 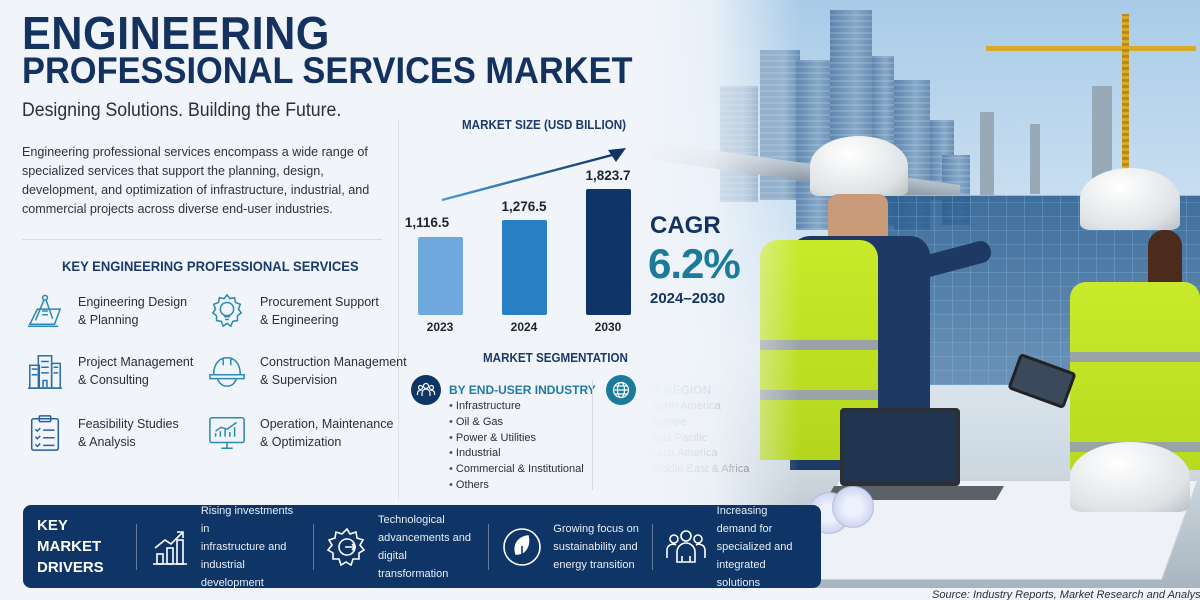 What do you see at coordinates (109, 371) in the screenshot?
I see `service-project-management: Project Management & Consulting` at bounding box center [109, 371].